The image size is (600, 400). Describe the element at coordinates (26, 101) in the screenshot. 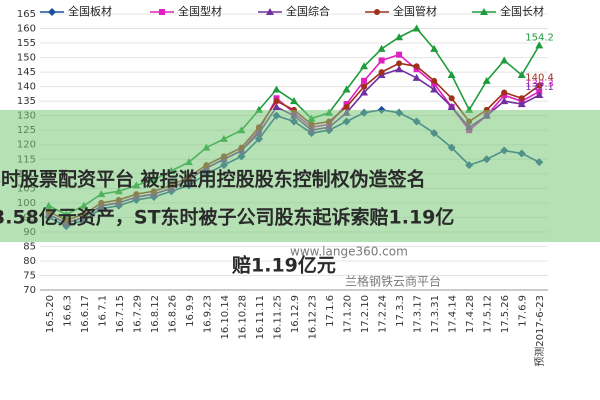

I see `y-tick-label: 135` at that location.